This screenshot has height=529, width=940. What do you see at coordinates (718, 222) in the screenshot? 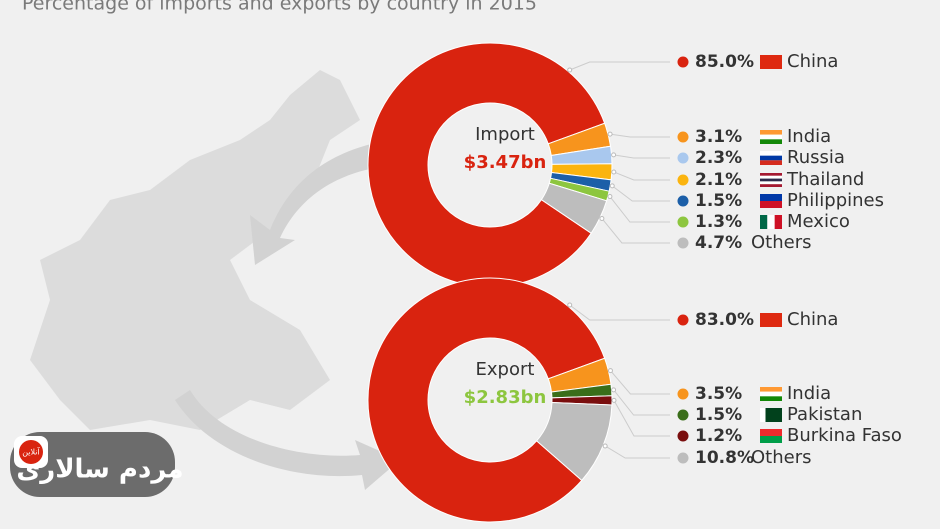
I see `value-label: 1.3%` at bounding box center [718, 222].